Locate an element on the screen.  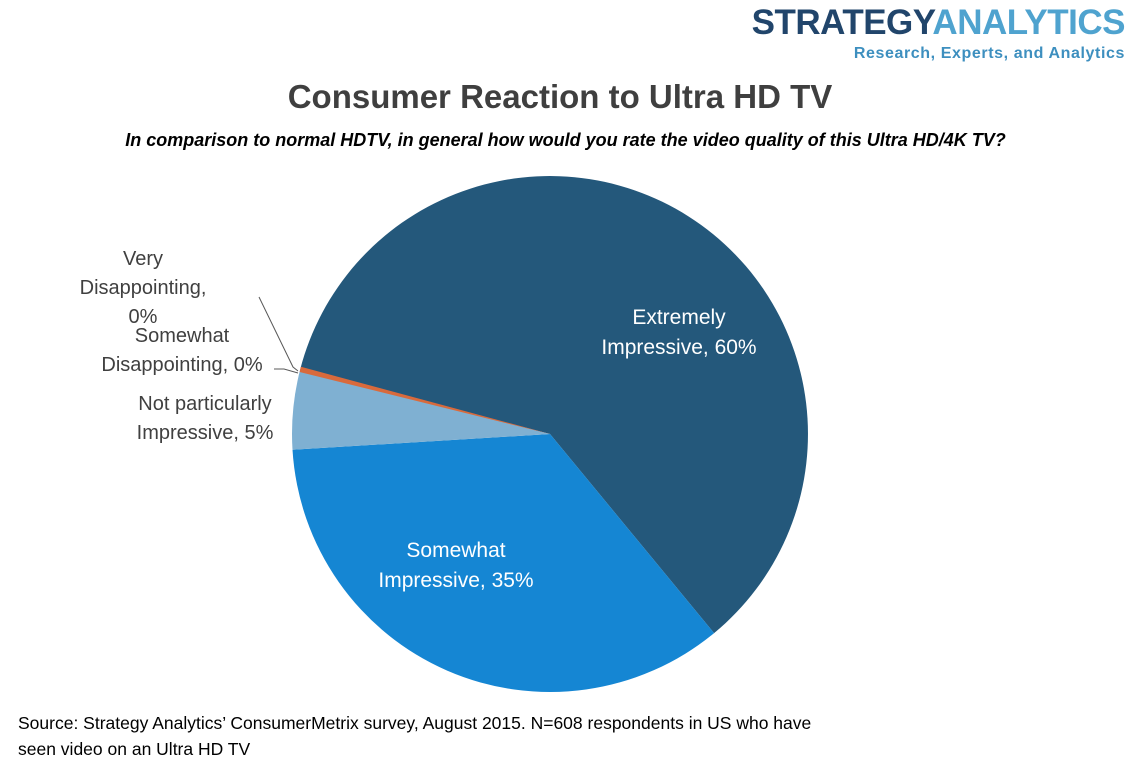
pie-slice-not-particularly-impressive is located at coordinates (421, 409).